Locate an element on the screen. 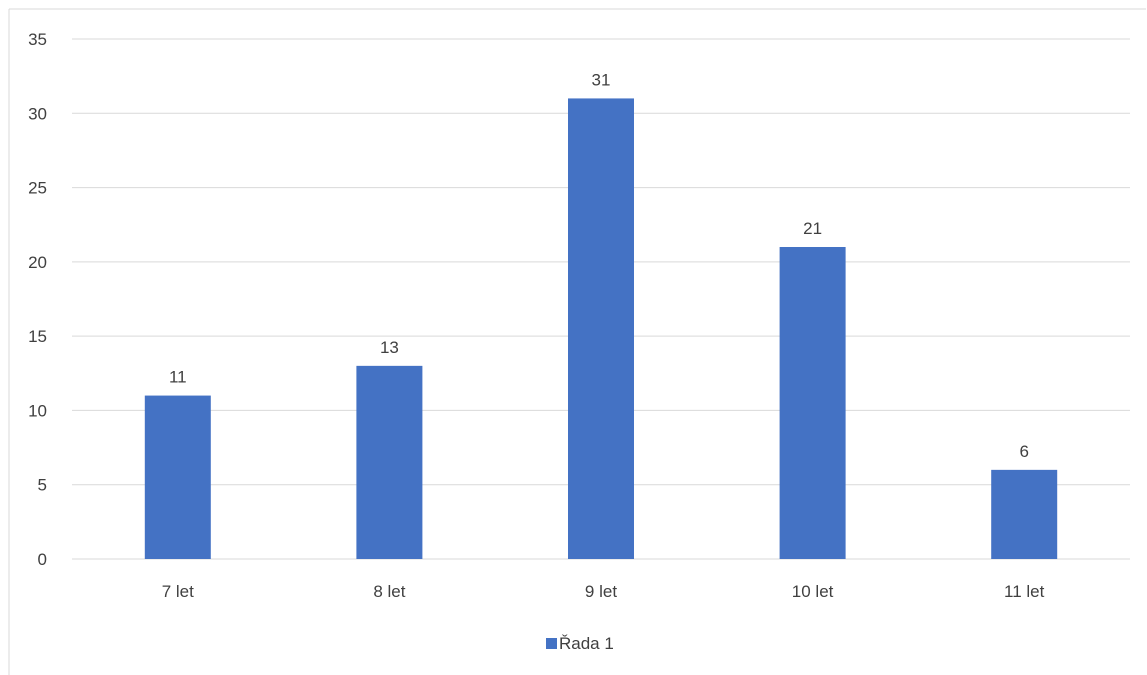 Image resolution: width=1147 pixels, height=675 pixels. x-tick-label: 8 let is located at coordinates (389, 591).